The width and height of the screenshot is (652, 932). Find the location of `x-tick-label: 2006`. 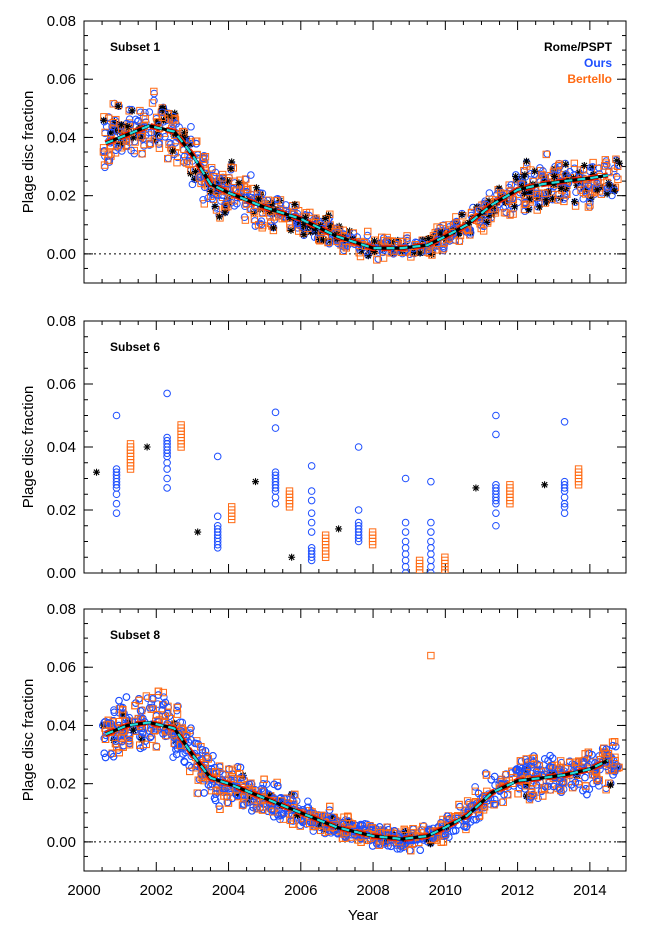

x-tick-label: 2006 is located at coordinates (300, 890).